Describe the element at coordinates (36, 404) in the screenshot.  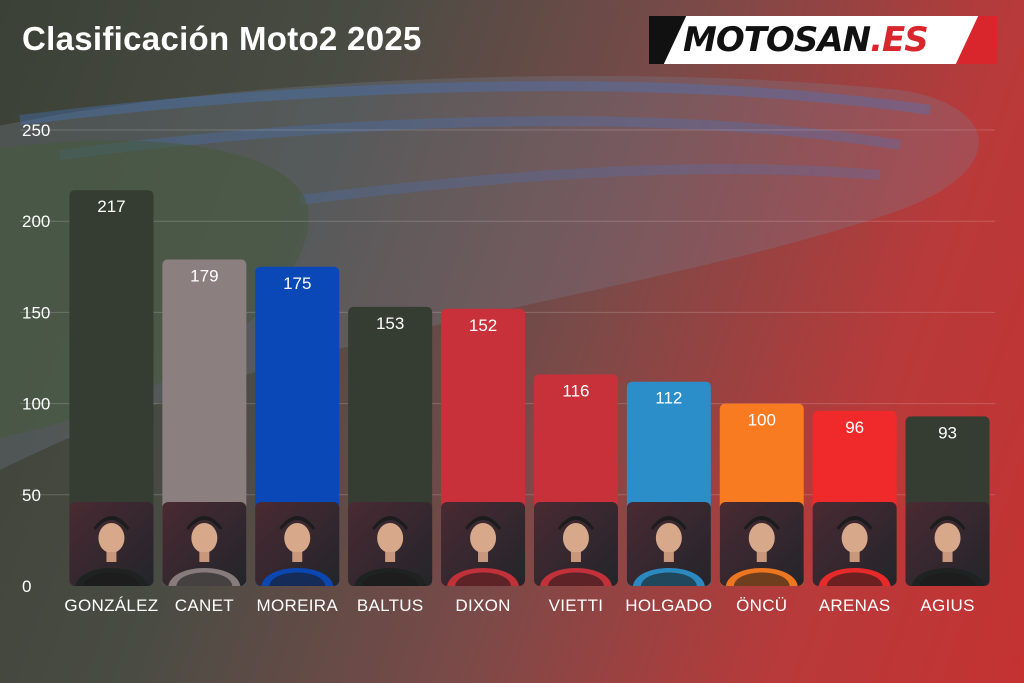
I see `y-tick-label: 100` at that location.